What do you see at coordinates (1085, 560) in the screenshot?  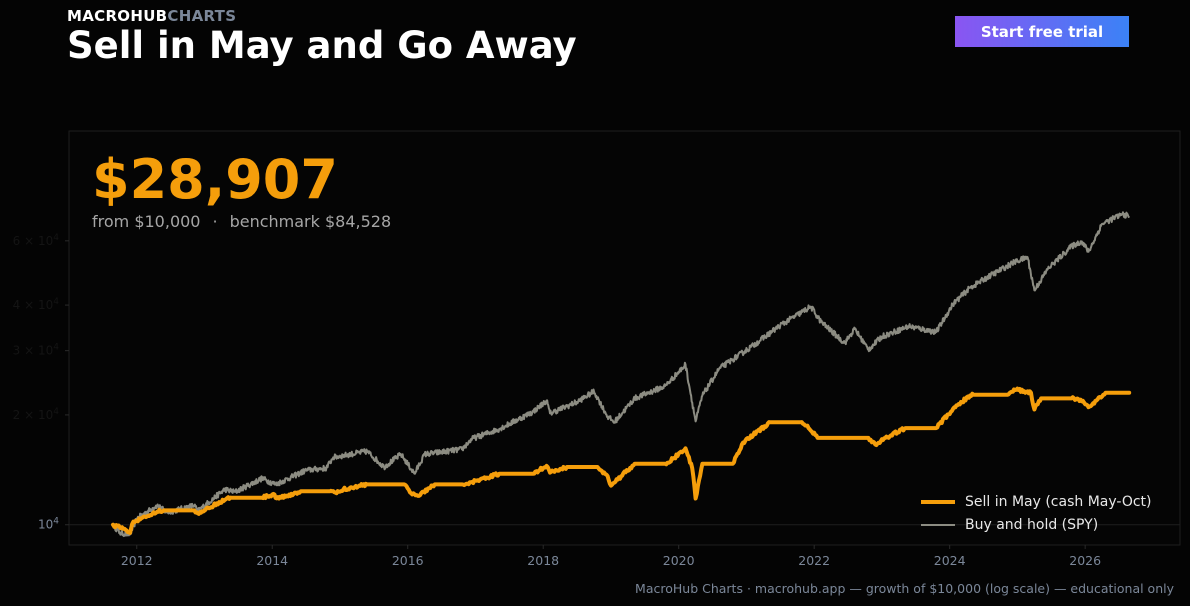 I see `x-tick-label: 2026` at bounding box center [1085, 560].